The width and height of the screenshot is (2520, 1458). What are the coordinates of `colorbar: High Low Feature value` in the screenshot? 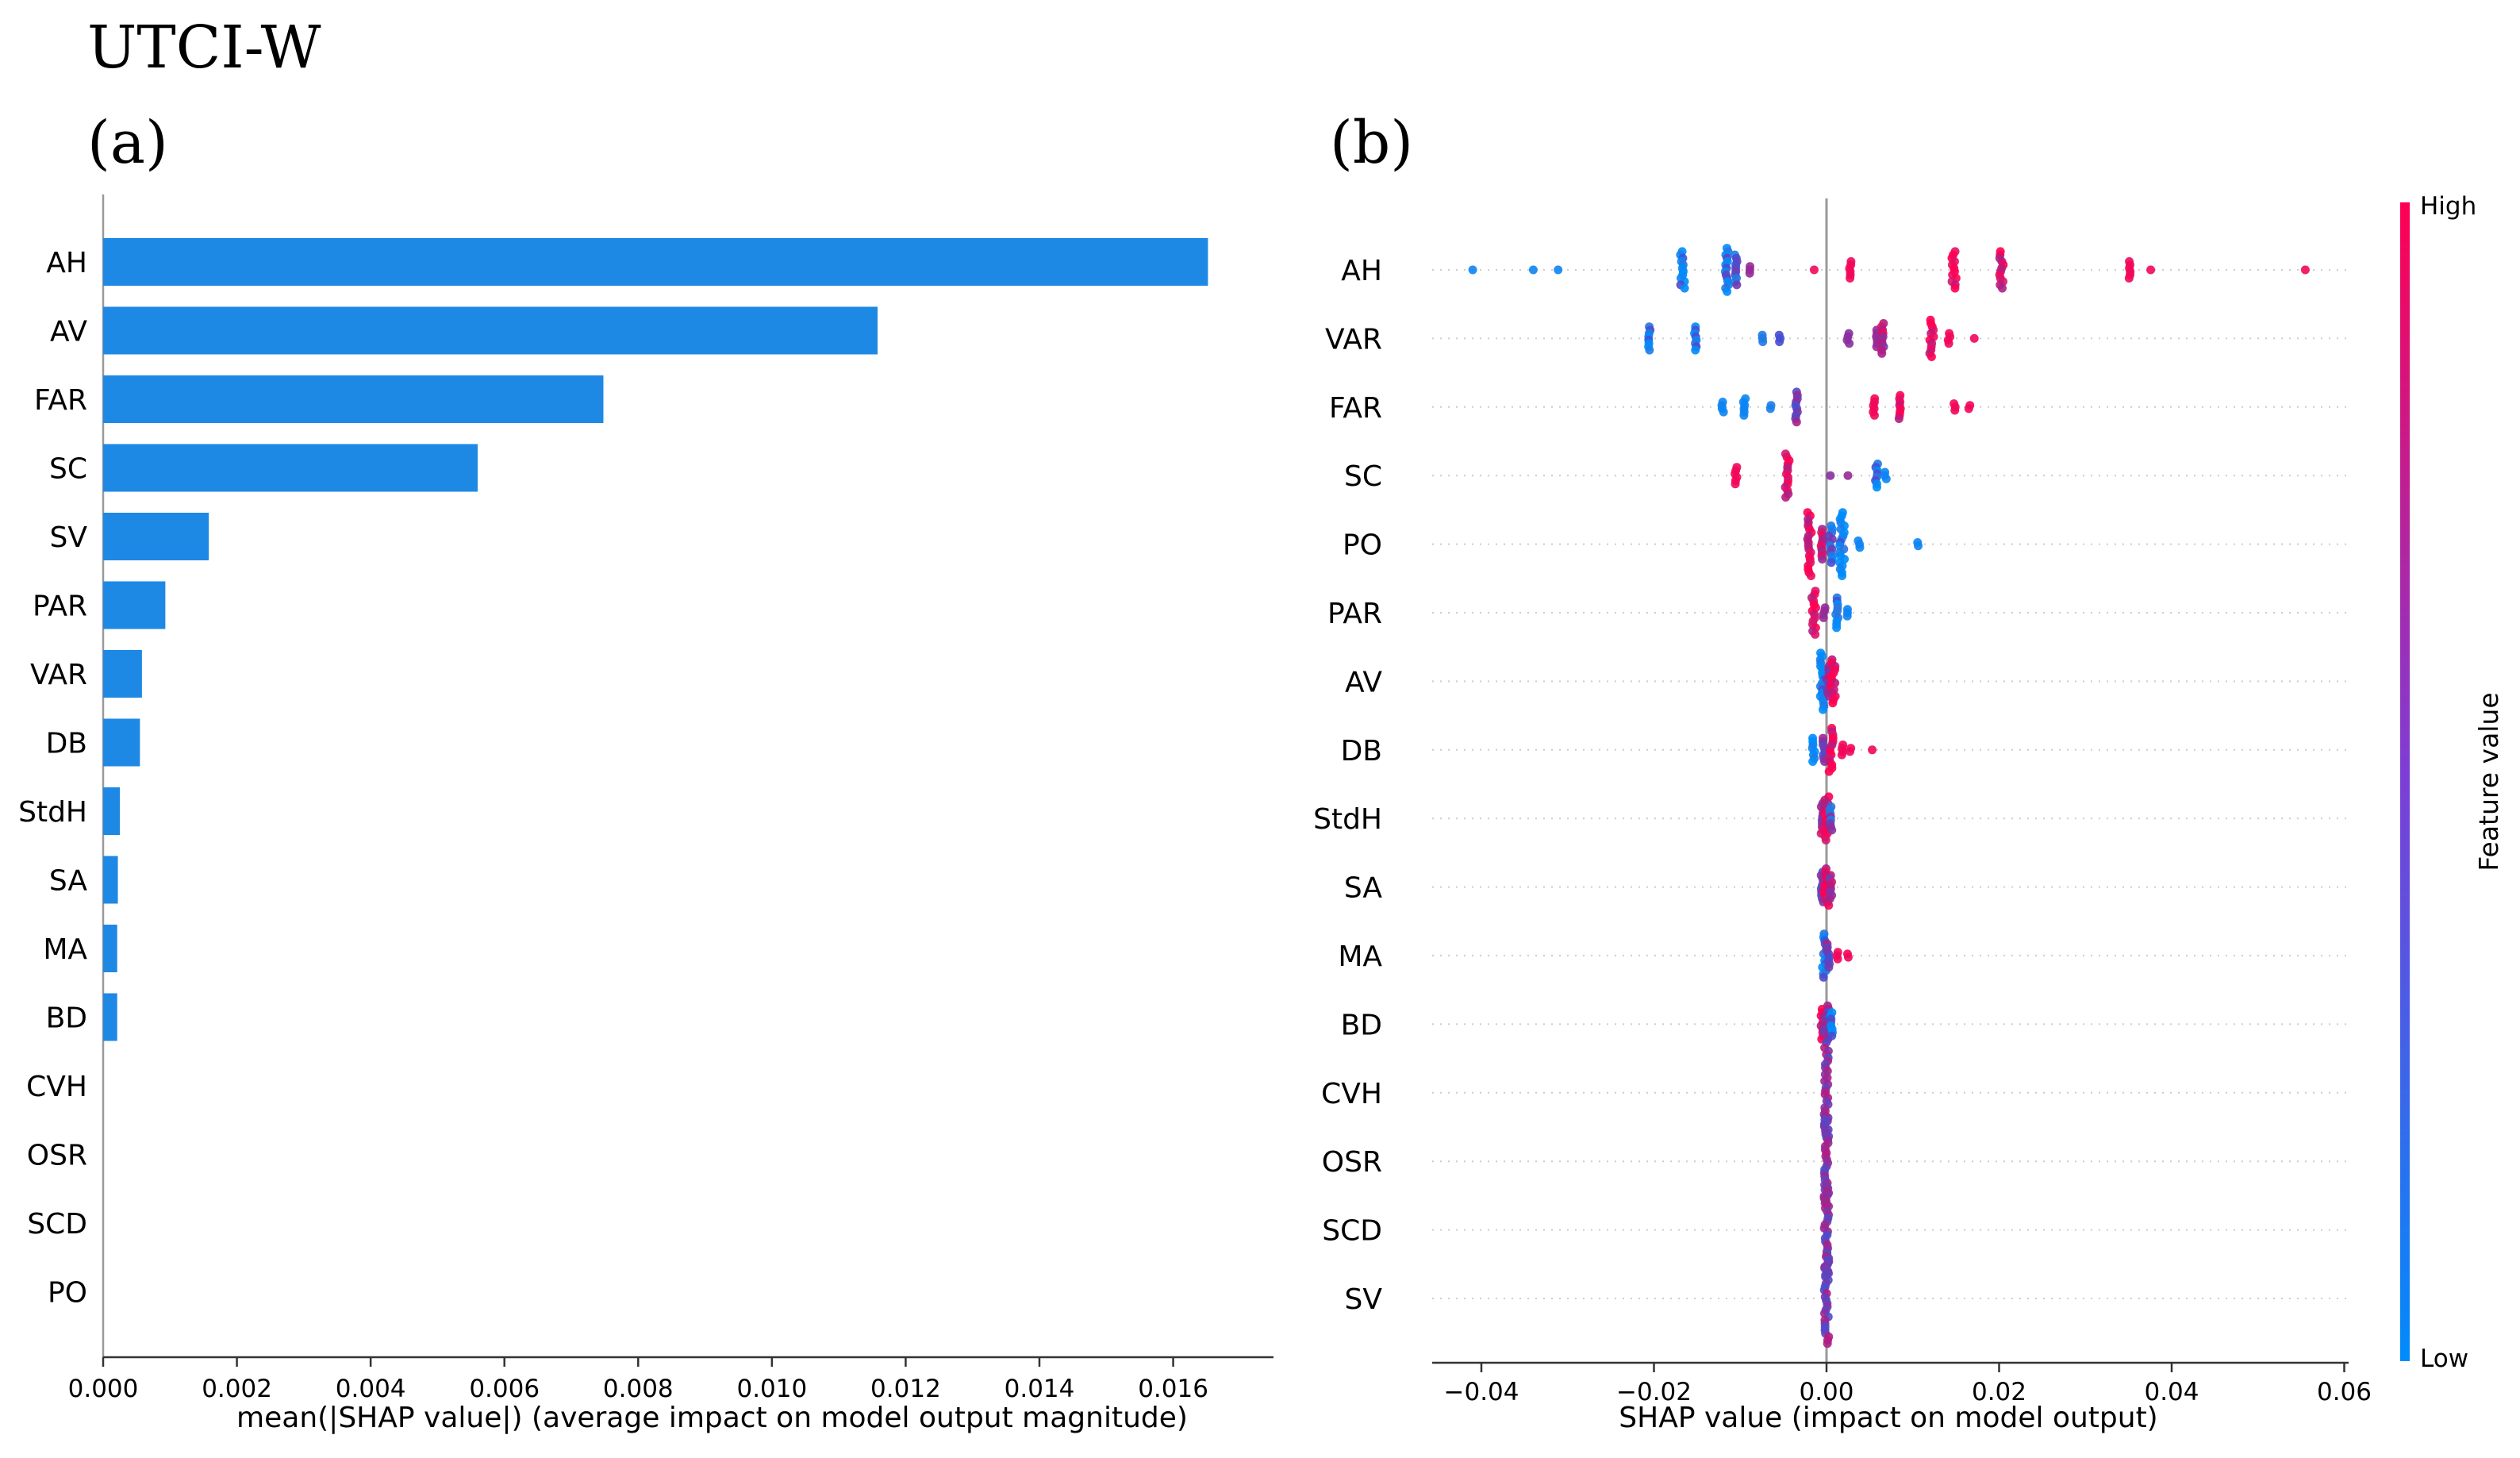 It's located at (2452, 782).